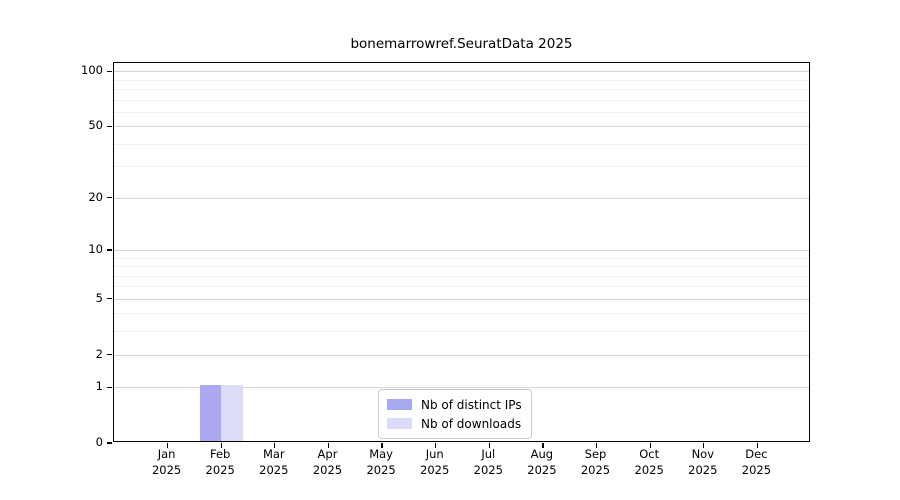 The image size is (900, 500). What do you see at coordinates (232, 413) in the screenshot?
I see `bar-nb-of-downloads` at bounding box center [232, 413].